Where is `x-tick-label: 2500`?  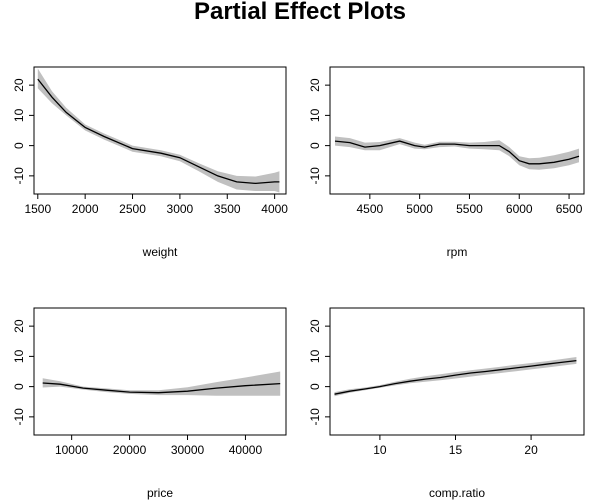 x-tick-label: 2500 is located at coordinates (132, 209).